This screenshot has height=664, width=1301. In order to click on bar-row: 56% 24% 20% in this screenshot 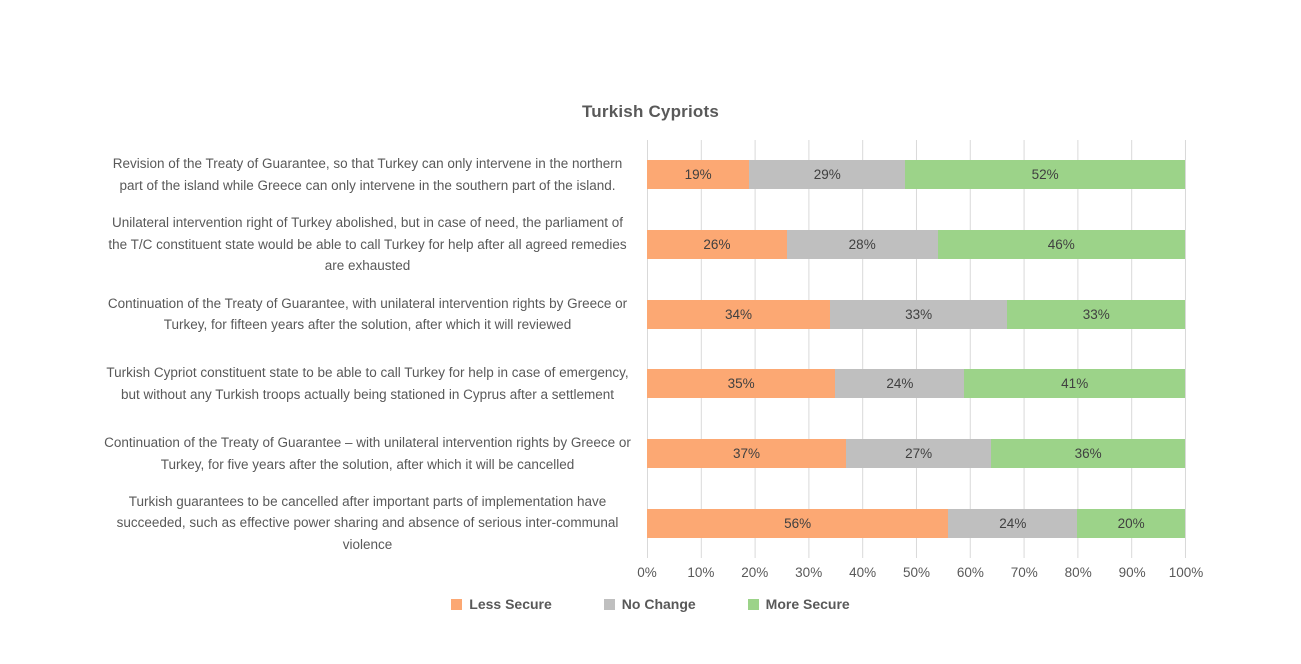, I will do `click(916, 523)`.